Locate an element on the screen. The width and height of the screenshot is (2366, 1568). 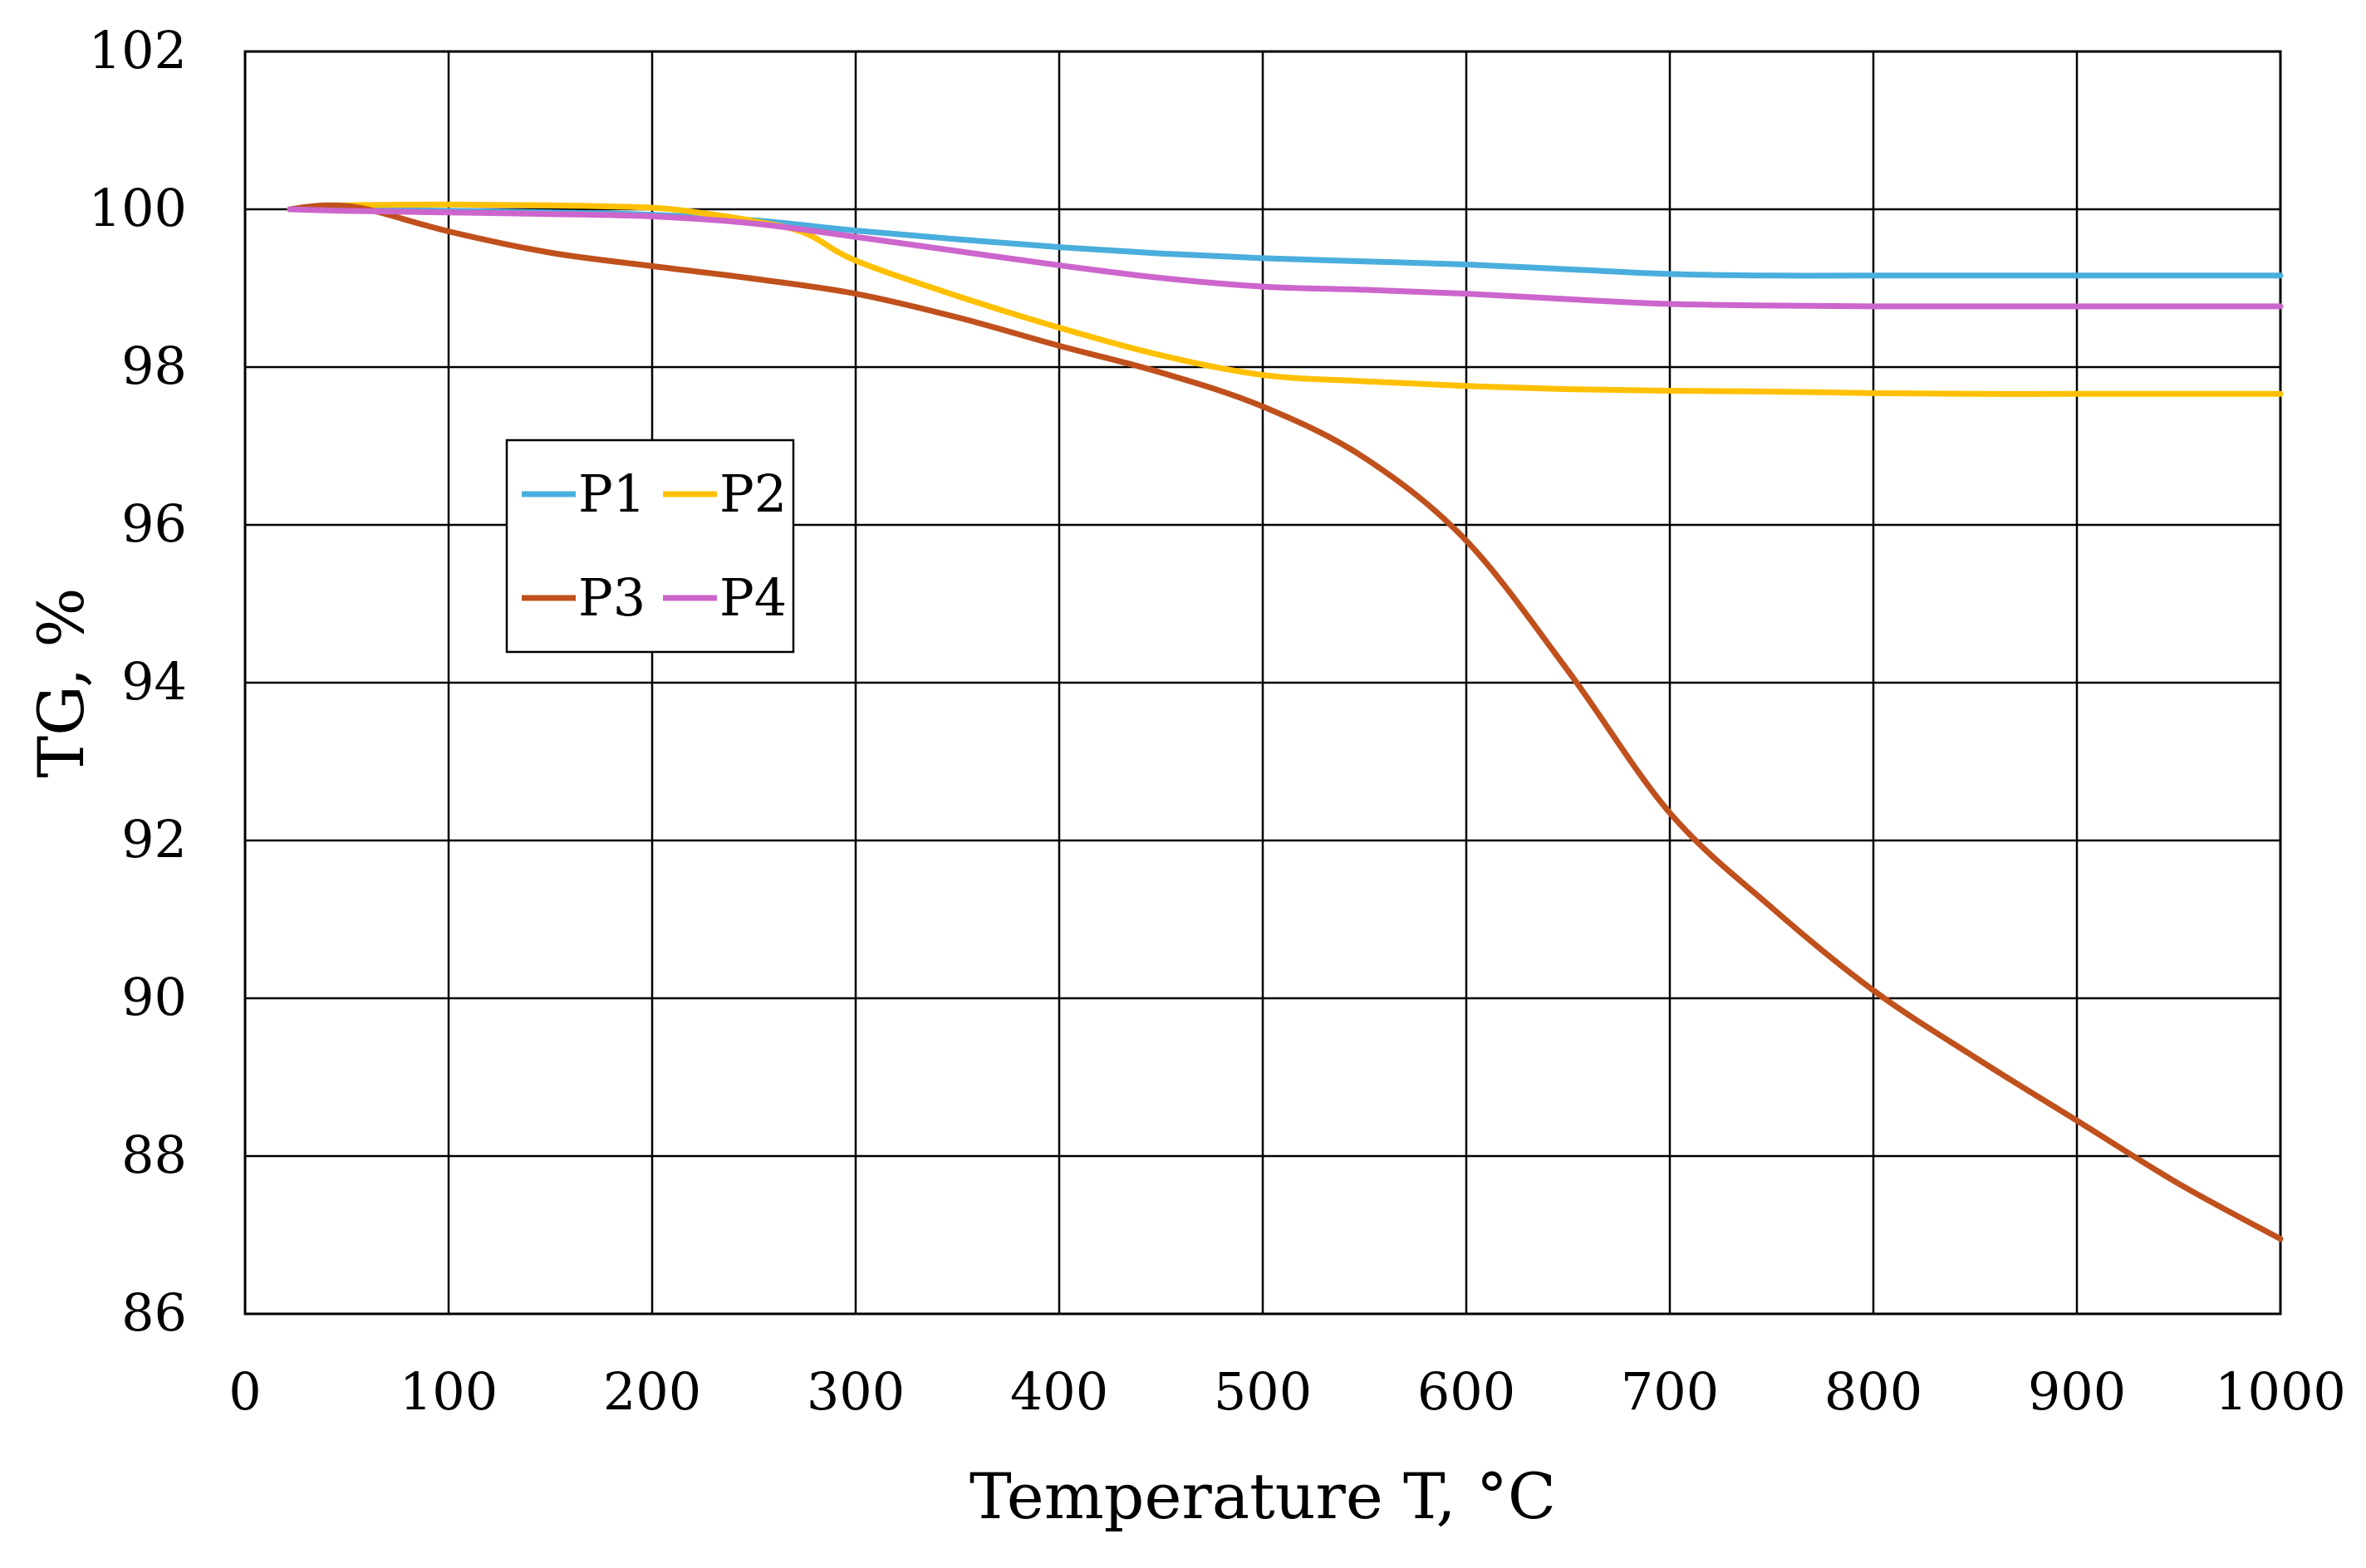
x-tick-label: 900 is located at coordinates (2077, 1391).